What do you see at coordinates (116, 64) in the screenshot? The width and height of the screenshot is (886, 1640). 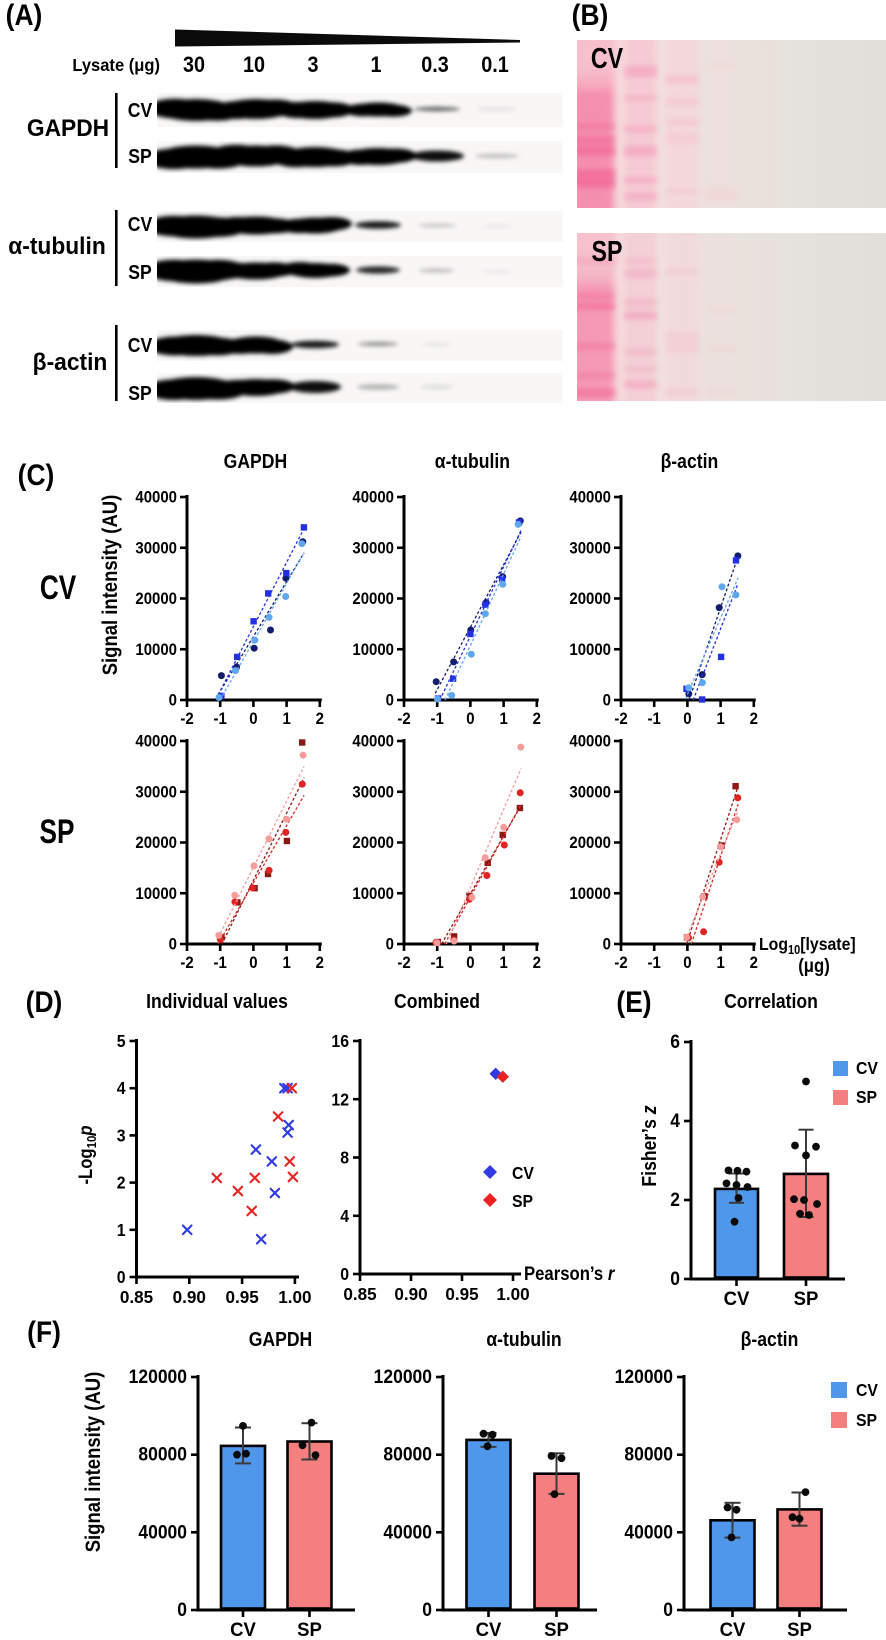 I see `svg-text: Lysate (μg)` at bounding box center [116, 64].